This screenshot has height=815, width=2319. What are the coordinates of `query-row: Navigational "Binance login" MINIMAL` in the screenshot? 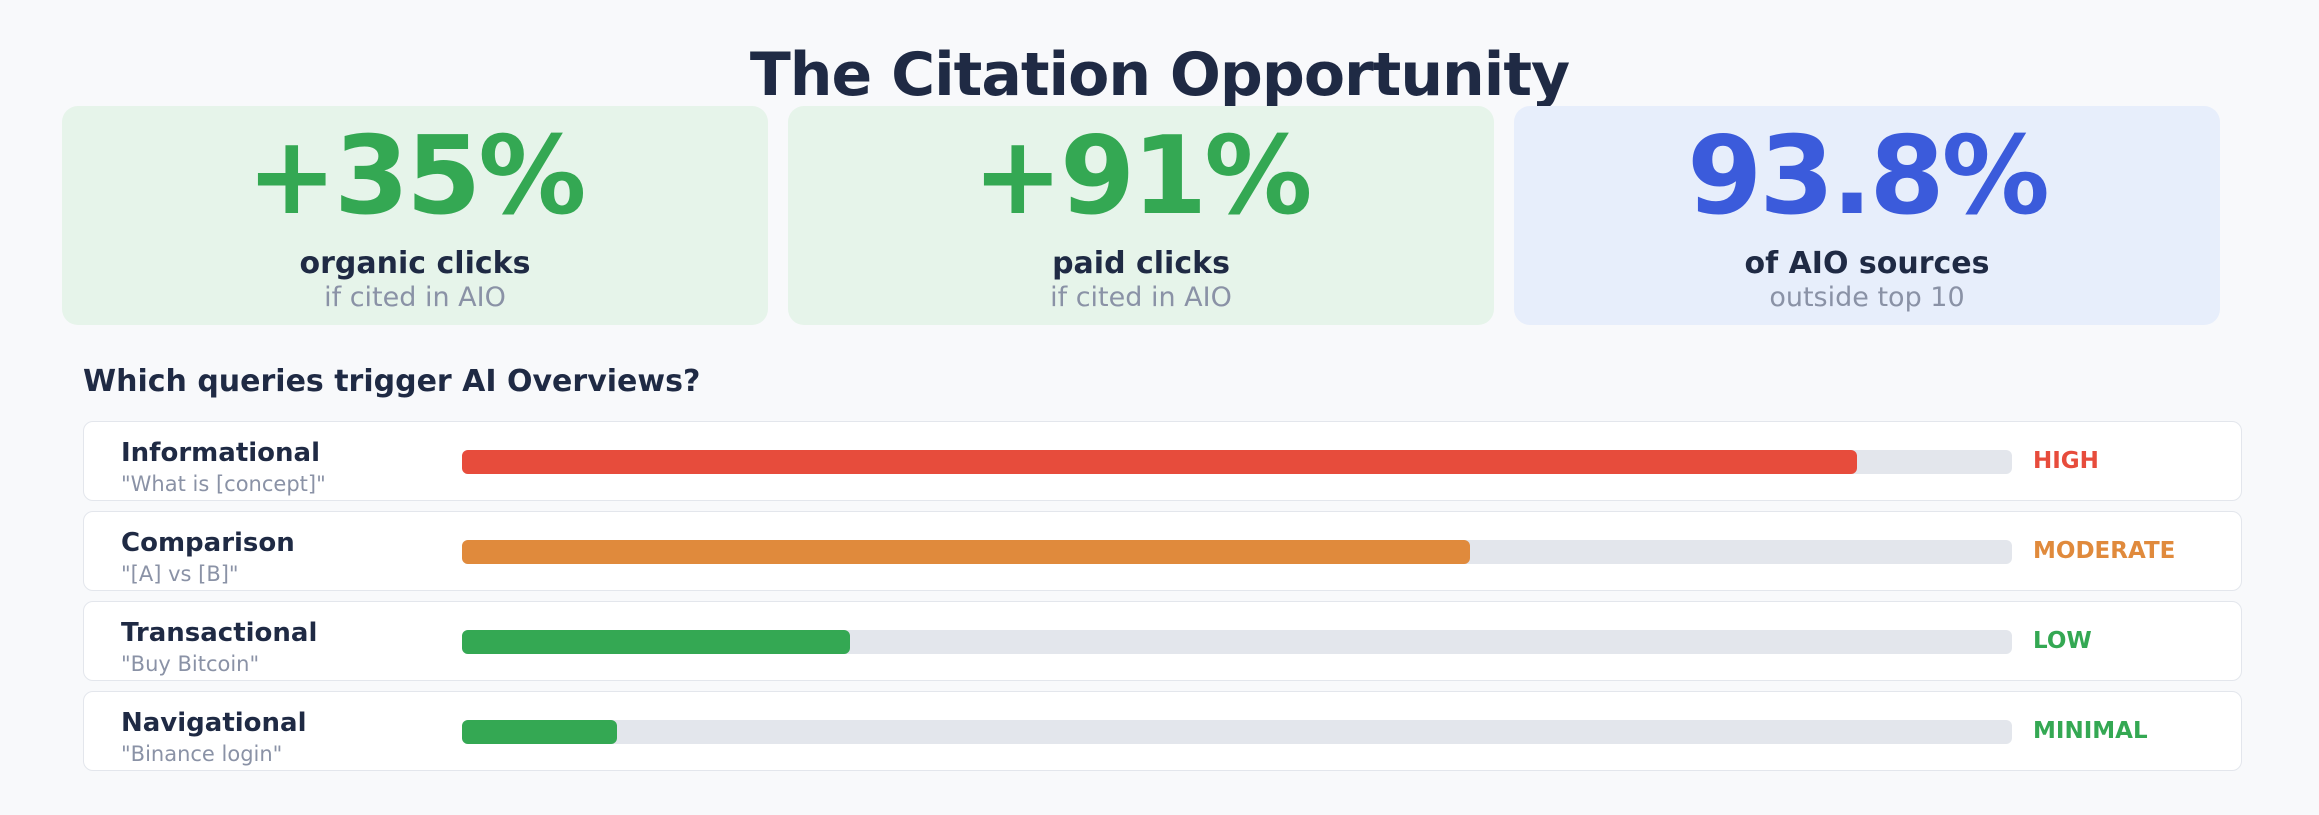 It's located at (1162, 731).